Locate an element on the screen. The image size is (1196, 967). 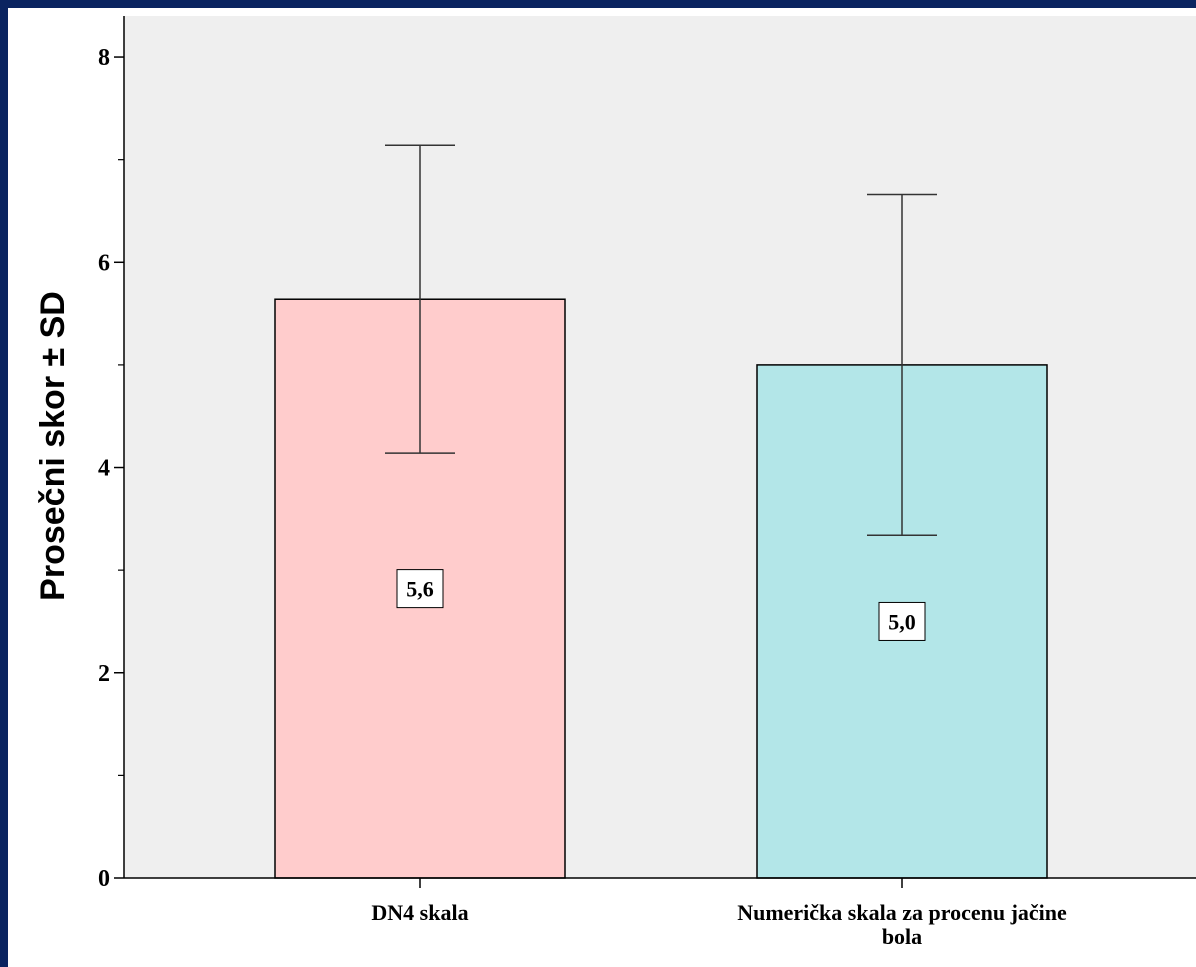
data-label-1: 5,6 is located at coordinates (420, 589).